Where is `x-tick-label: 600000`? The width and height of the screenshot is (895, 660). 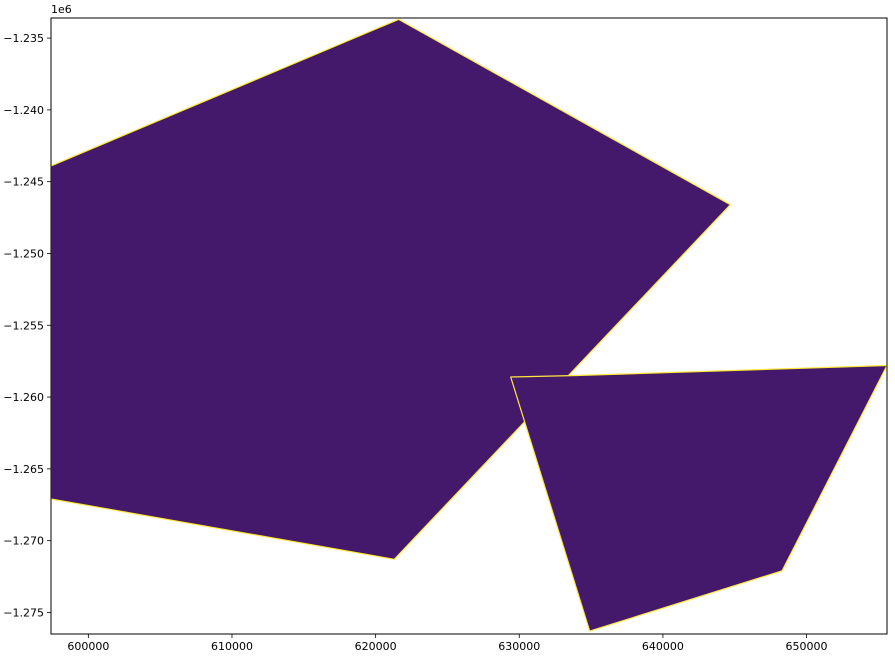
x-tick-label: 600000 is located at coordinates (88, 646).